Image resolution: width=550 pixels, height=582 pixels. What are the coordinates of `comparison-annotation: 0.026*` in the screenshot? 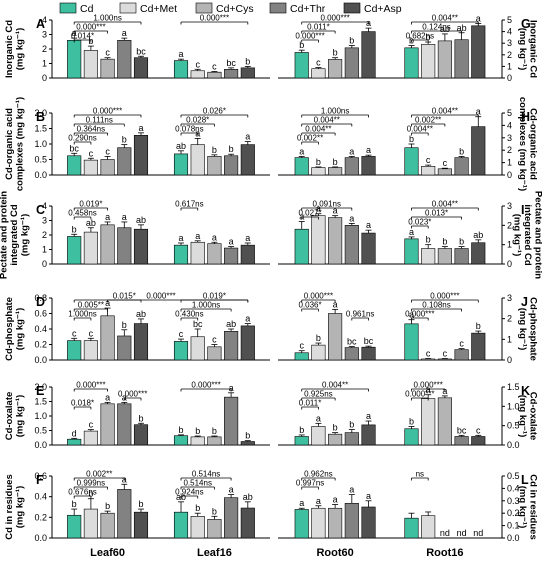 It's located at (214, 112).